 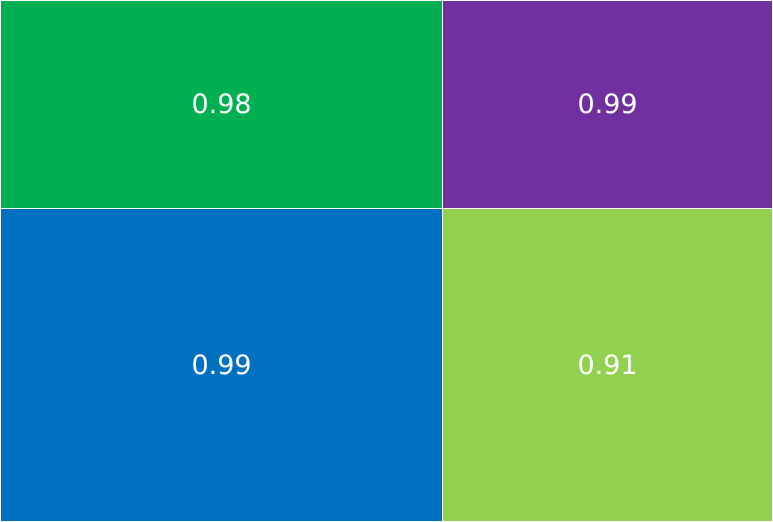 I want to click on tile-value-label: 0.91, so click(x=607, y=365).